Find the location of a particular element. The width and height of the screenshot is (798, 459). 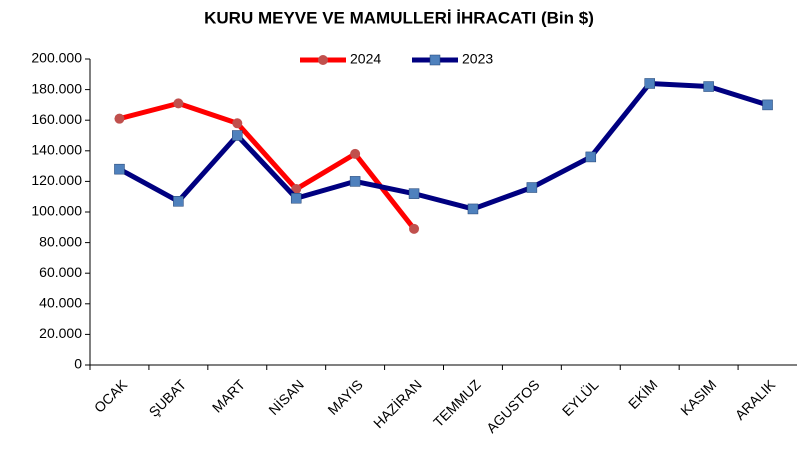

y-tick-label: 100.000 is located at coordinates (56, 211).